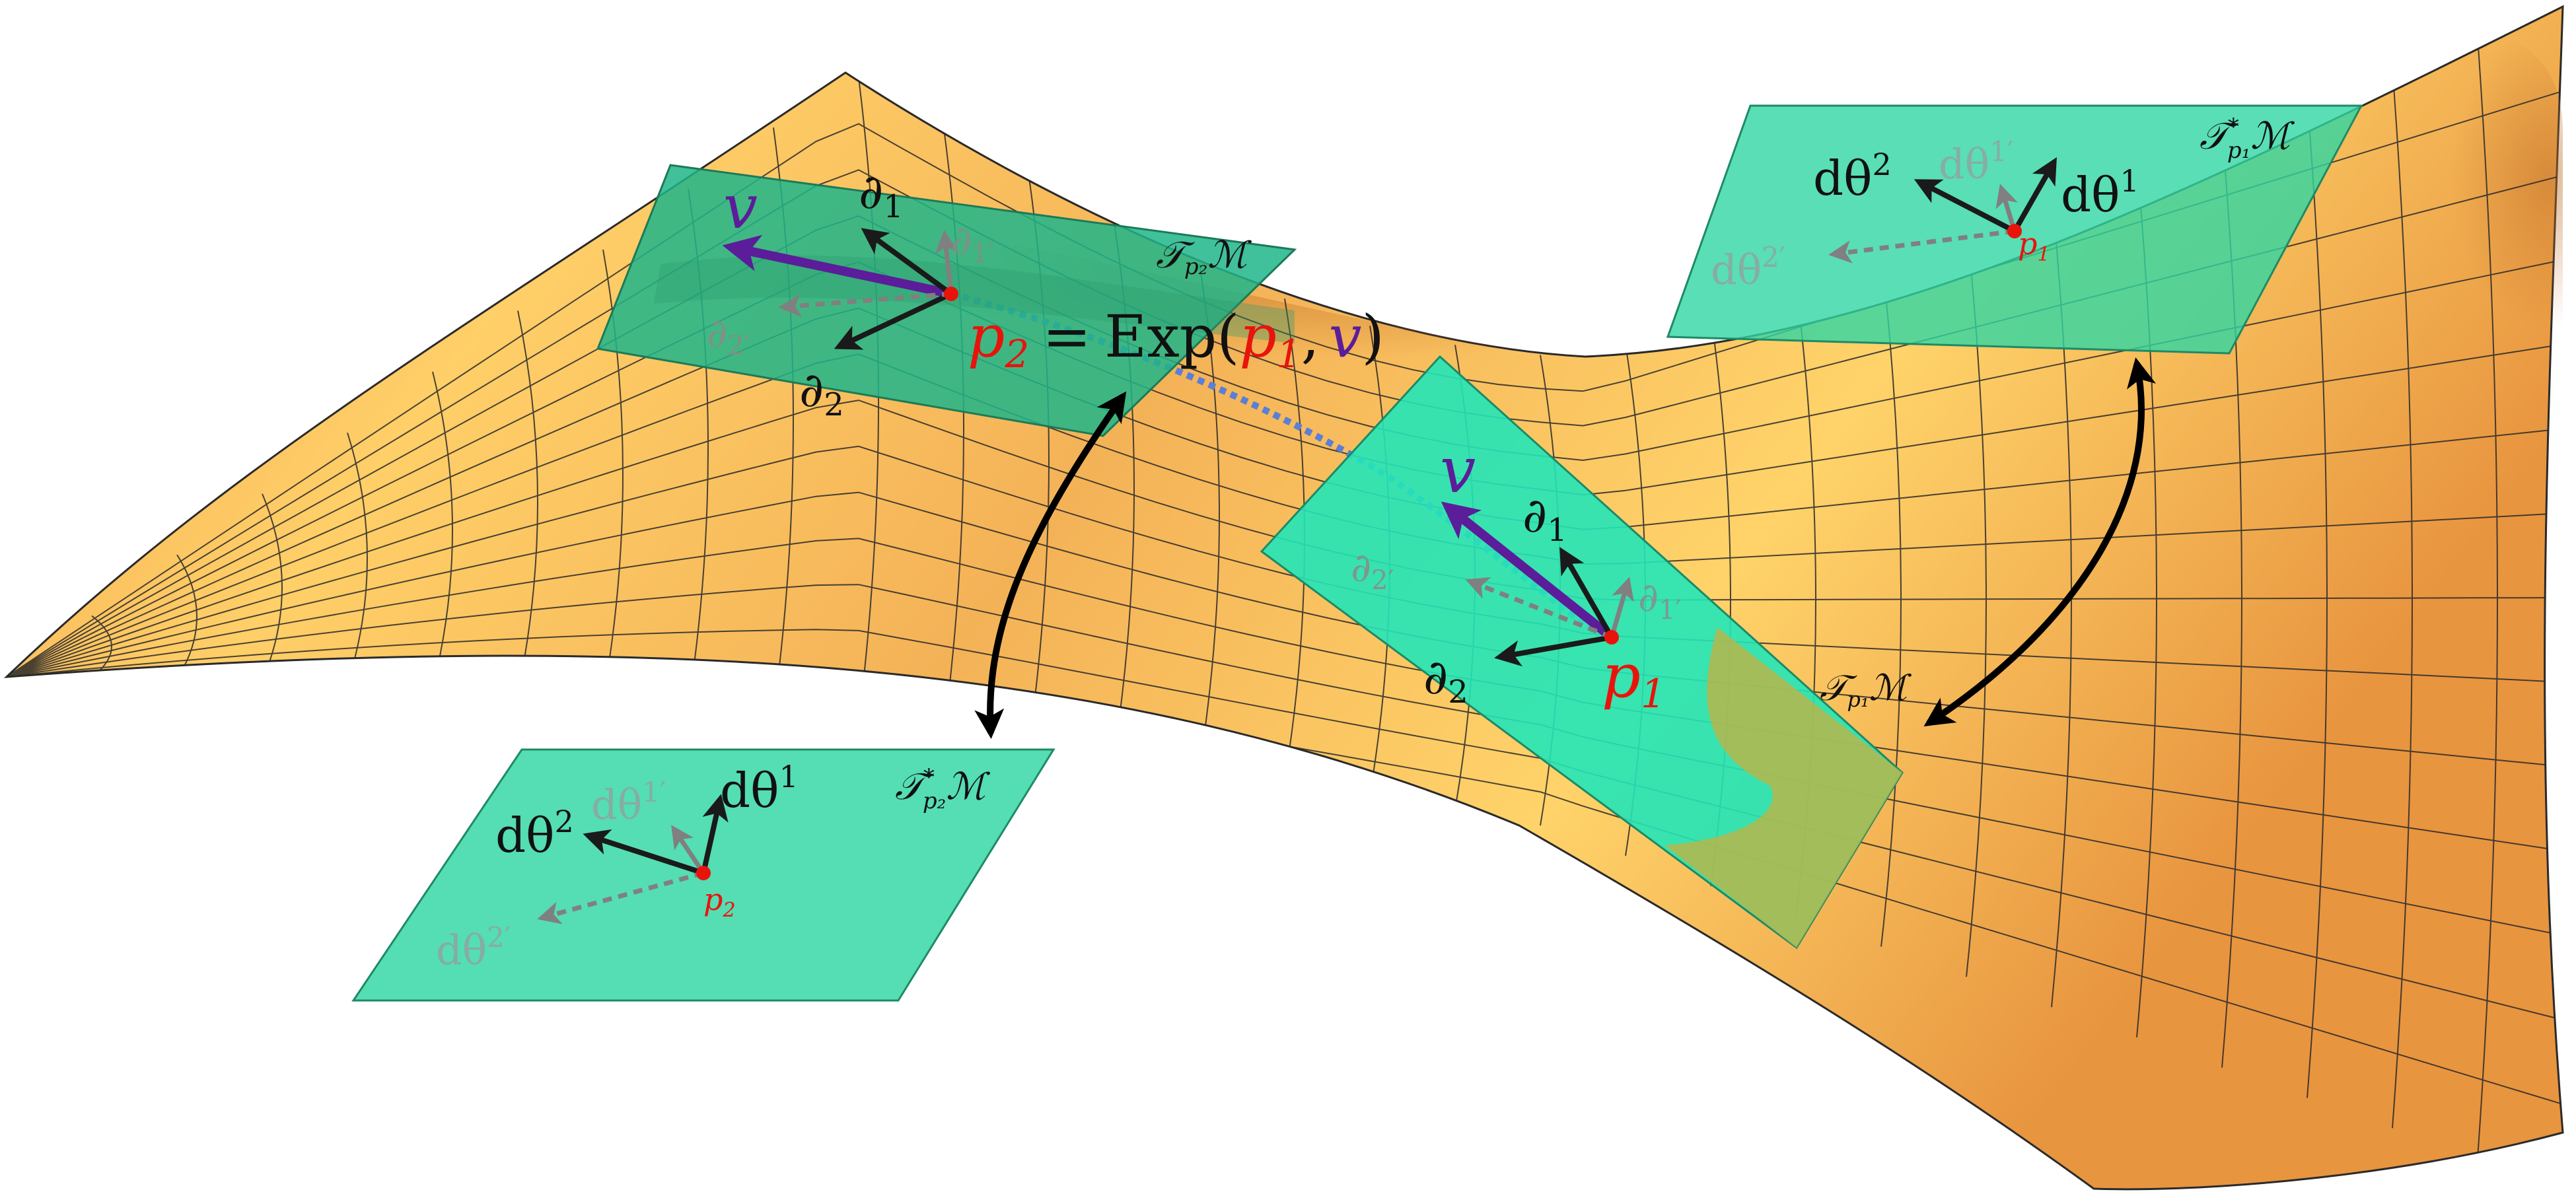 The image size is (2576, 1192). What do you see at coordinates (1965, 206) in the screenshot?
I see `dtheta2-arrow-p1` at bounding box center [1965, 206].